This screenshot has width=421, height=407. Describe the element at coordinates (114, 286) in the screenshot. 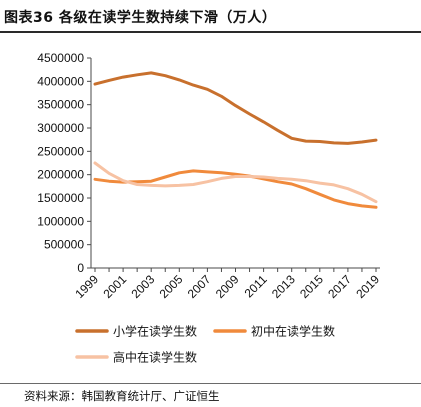

I see `x-tick-label: 2001` at that location.